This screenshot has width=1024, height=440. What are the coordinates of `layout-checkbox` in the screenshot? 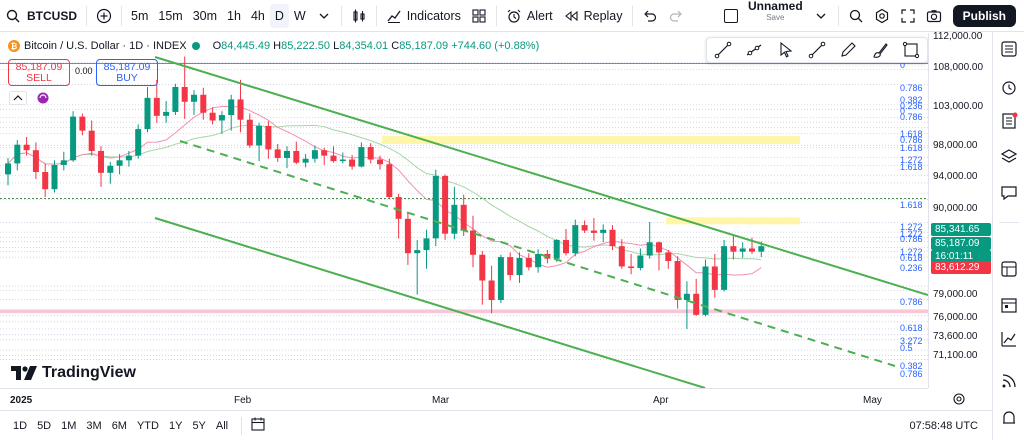 It's located at (731, 16).